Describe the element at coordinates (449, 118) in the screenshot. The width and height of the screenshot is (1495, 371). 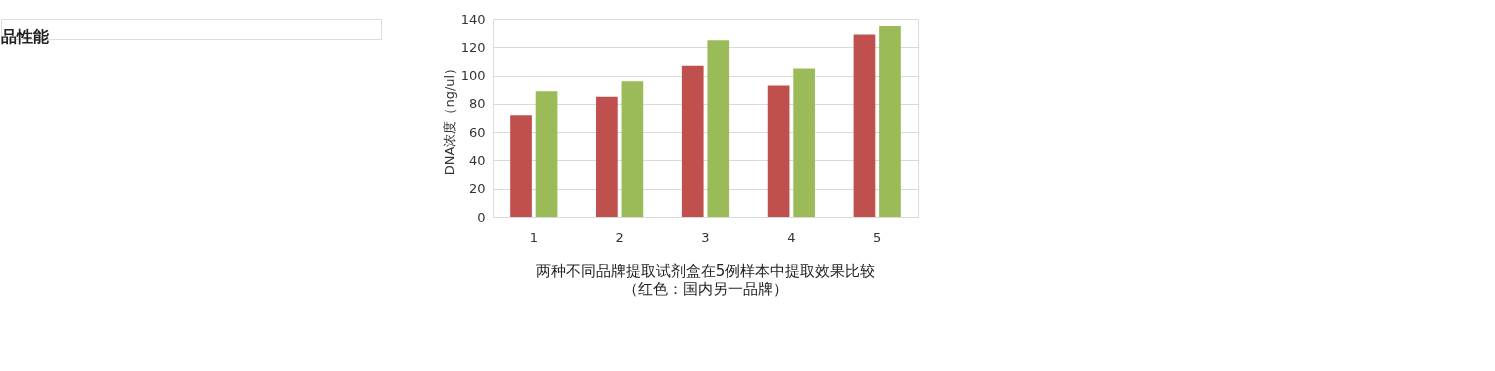
I see `y-axis-title: DNA浓度（ng/ul）` at that location.